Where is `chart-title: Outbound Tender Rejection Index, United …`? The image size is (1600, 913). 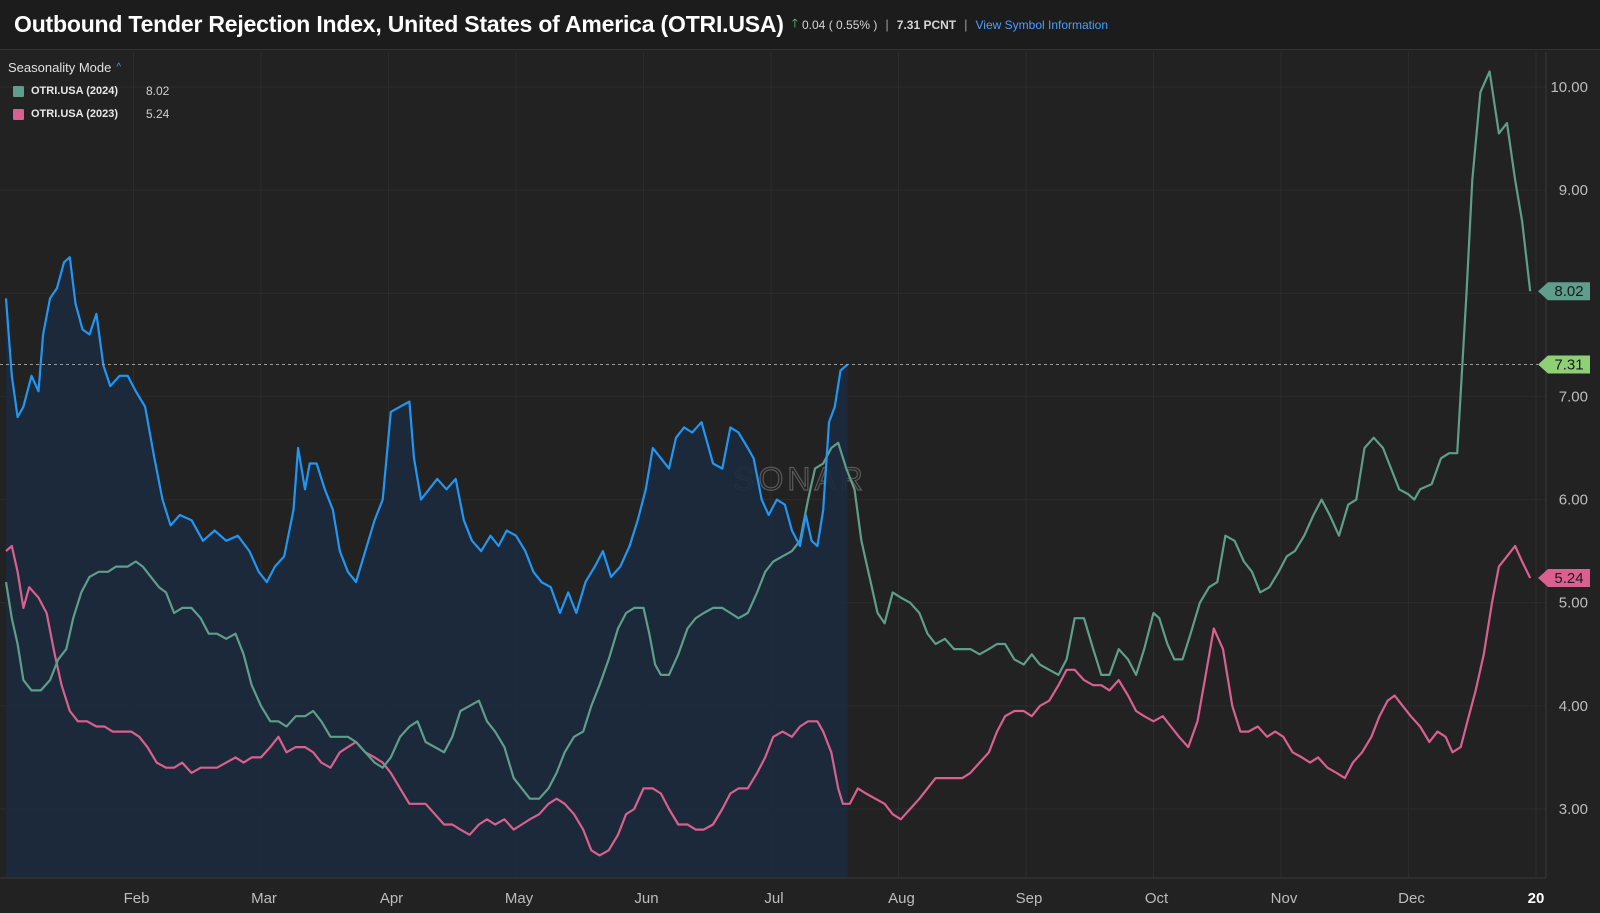
chart-title: Outbound Tender Rejection Index, United … is located at coordinates (399, 24).